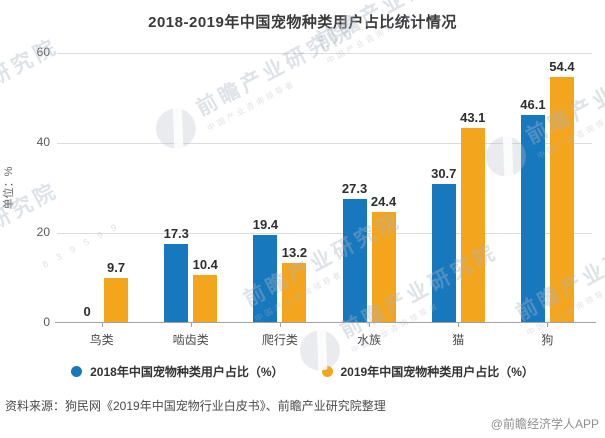  What do you see at coordinates (325, 322) in the screenshot?
I see `x-axis-line` at bounding box center [325, 322].